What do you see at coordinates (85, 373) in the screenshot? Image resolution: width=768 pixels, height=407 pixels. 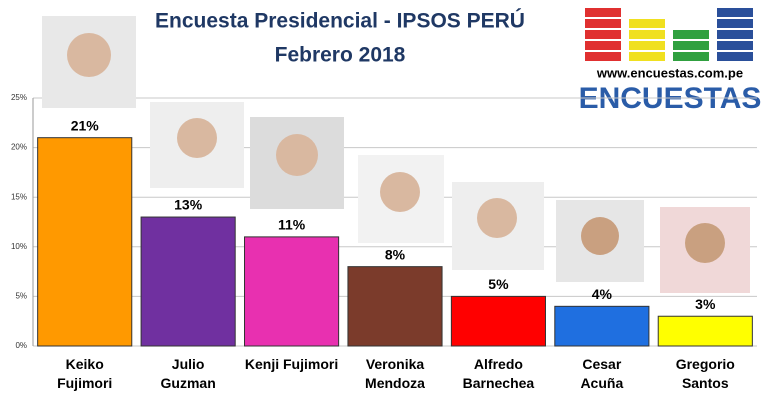 I see `x-tick-label: Keiko Fujimori` at bounding box center [85, 373].